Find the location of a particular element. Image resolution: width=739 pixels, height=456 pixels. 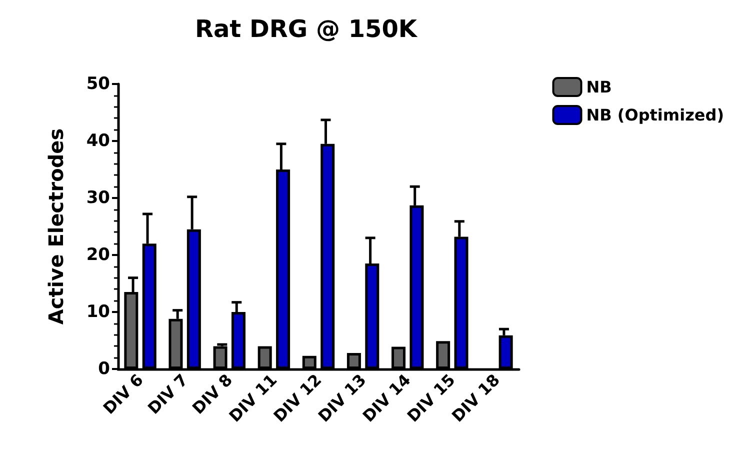

legend-label: NB is located at coordinates (599, 87).